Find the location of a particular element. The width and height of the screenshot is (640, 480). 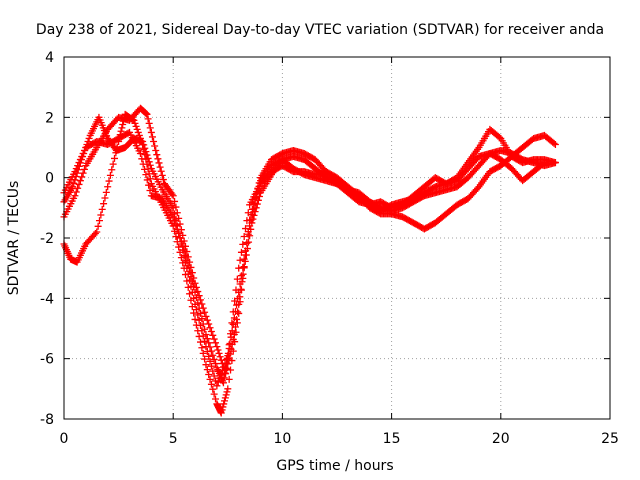

y-tick-label: -2 is located at coordinates (47, 239).